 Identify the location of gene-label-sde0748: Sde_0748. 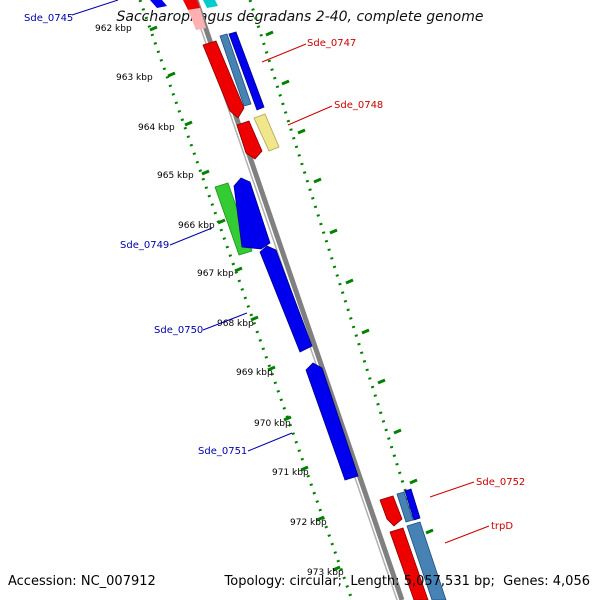
(358, 105).